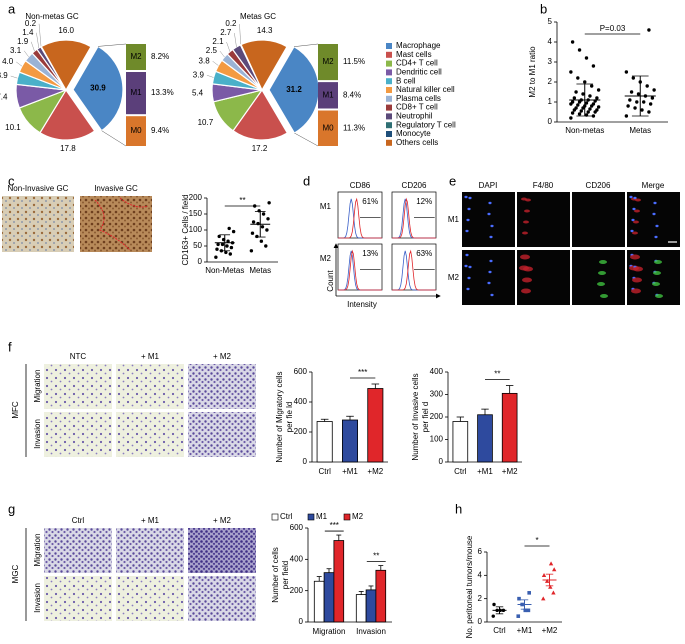 The height and width of the screenshot is (644, 685). Describe the element at coordinates (297, 558) in the screenshot. I see `y-tick-label: 400` at that location.